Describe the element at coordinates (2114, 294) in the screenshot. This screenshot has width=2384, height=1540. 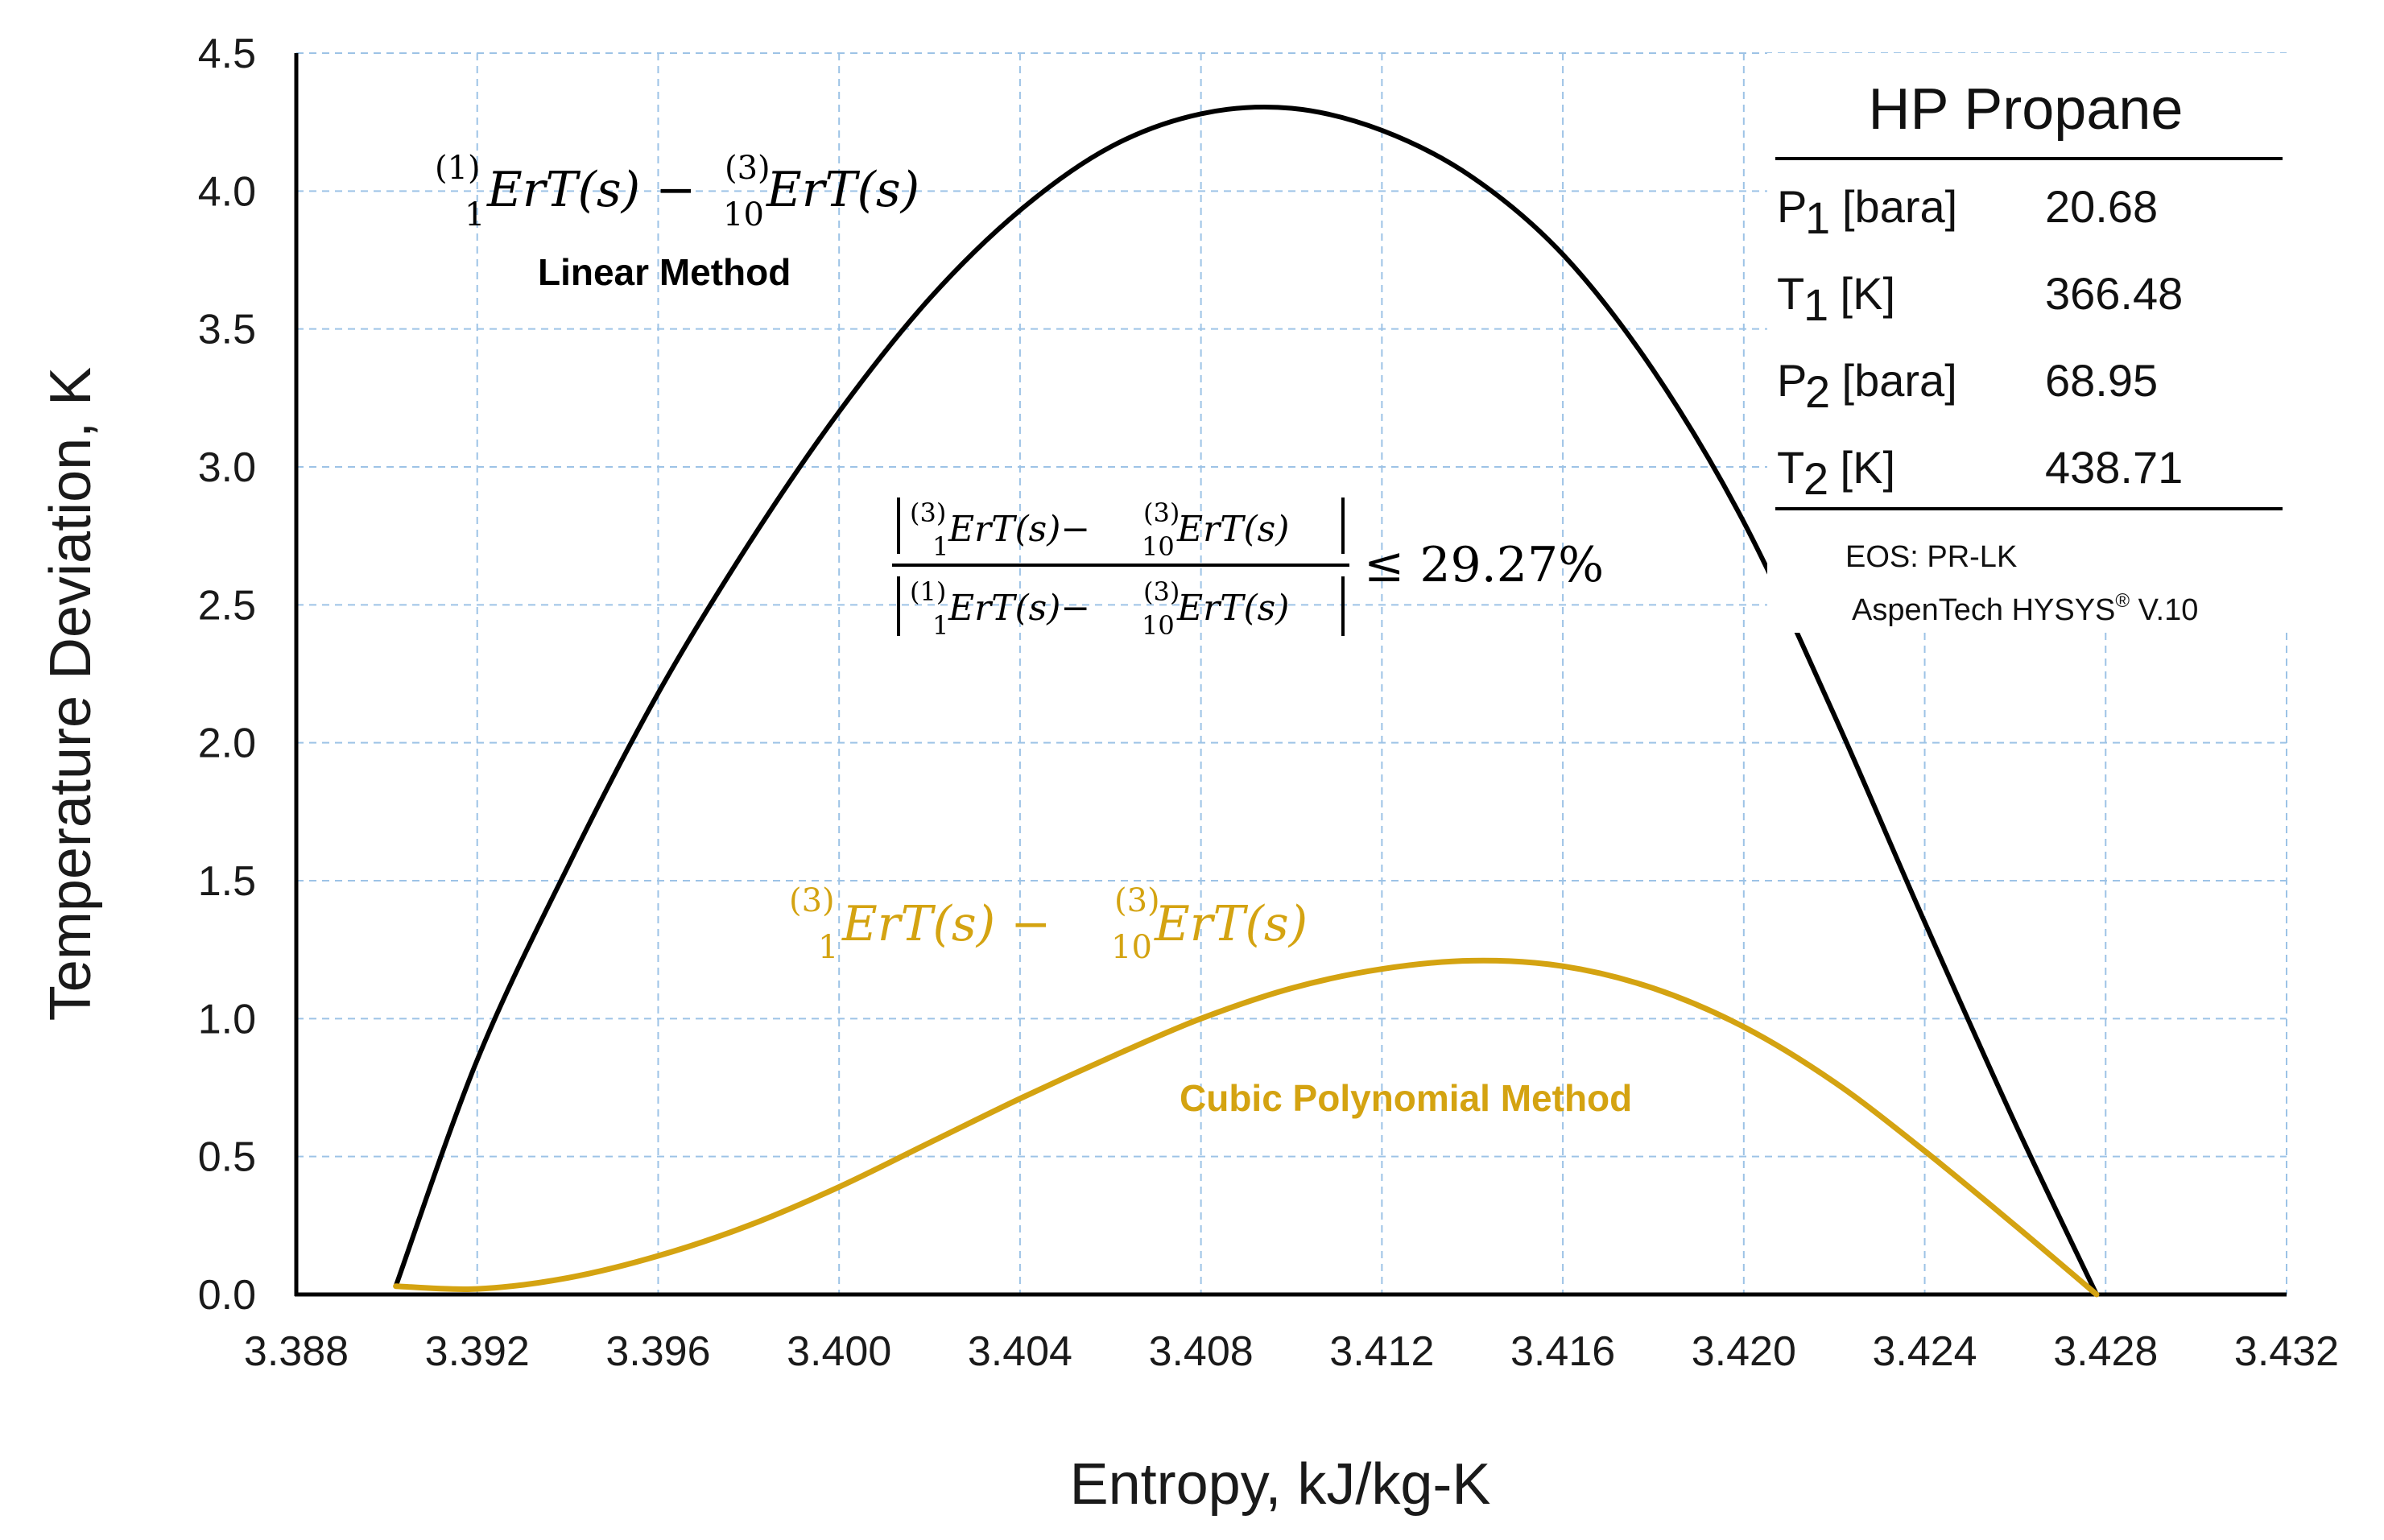
I see `info-row-t1-value: 366.48` at that location.